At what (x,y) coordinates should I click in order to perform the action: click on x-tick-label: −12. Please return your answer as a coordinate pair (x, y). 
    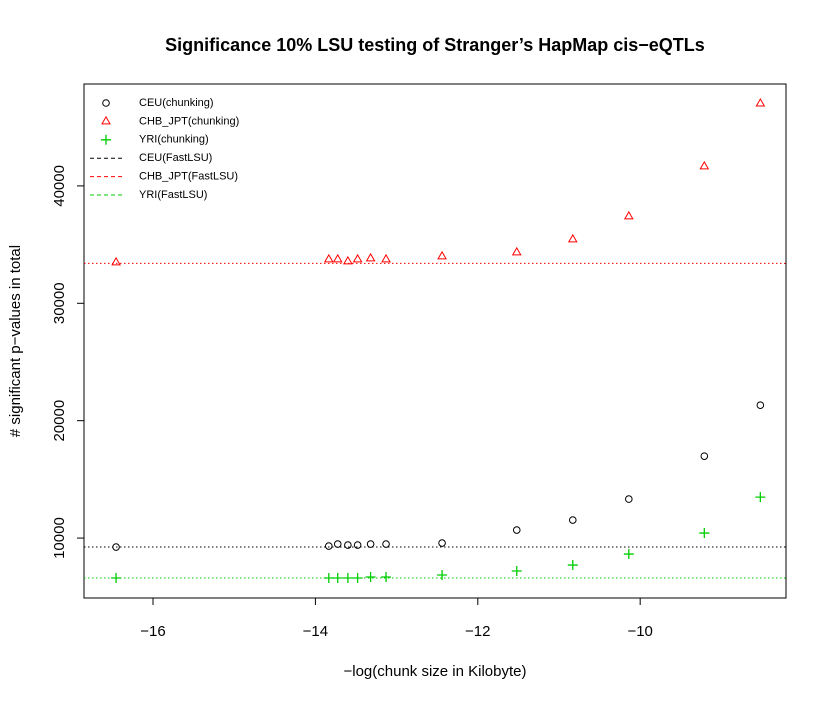
    Looking at the image, I should click on (477, 631).